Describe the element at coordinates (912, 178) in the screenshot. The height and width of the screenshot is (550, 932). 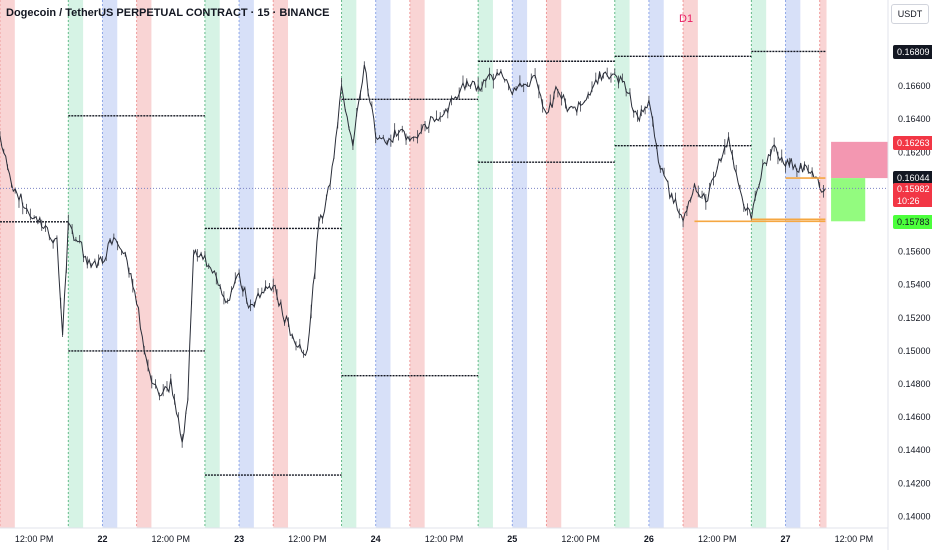
I see `price-tag-zone-mid: 0.16044` at that location.